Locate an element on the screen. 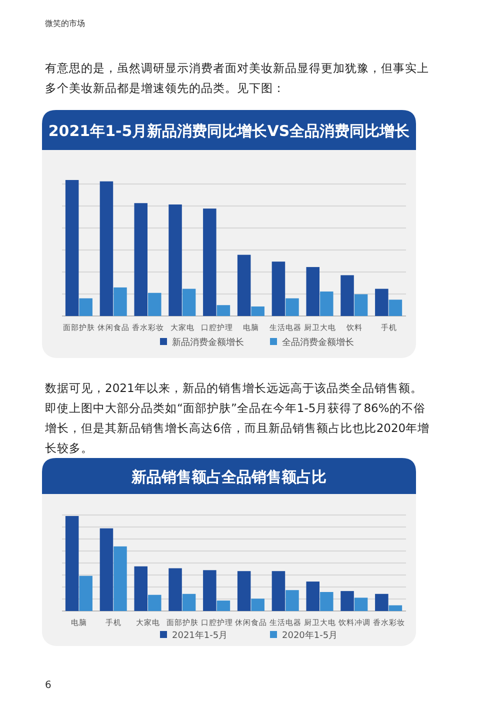  legend-label: 全品消费金额增长 is located at coordinates (318, 342).